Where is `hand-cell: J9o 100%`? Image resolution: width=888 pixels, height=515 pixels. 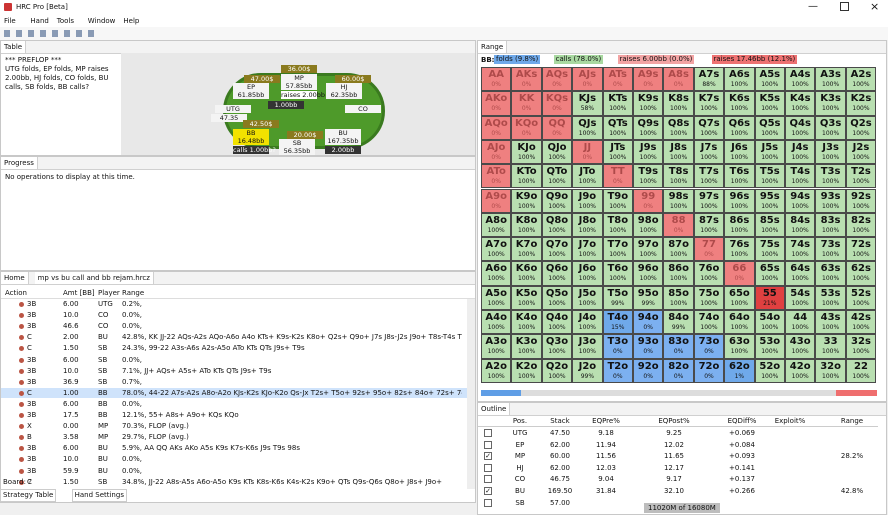 hand-cell: J9o 100% is located at coordinates (587, 200).